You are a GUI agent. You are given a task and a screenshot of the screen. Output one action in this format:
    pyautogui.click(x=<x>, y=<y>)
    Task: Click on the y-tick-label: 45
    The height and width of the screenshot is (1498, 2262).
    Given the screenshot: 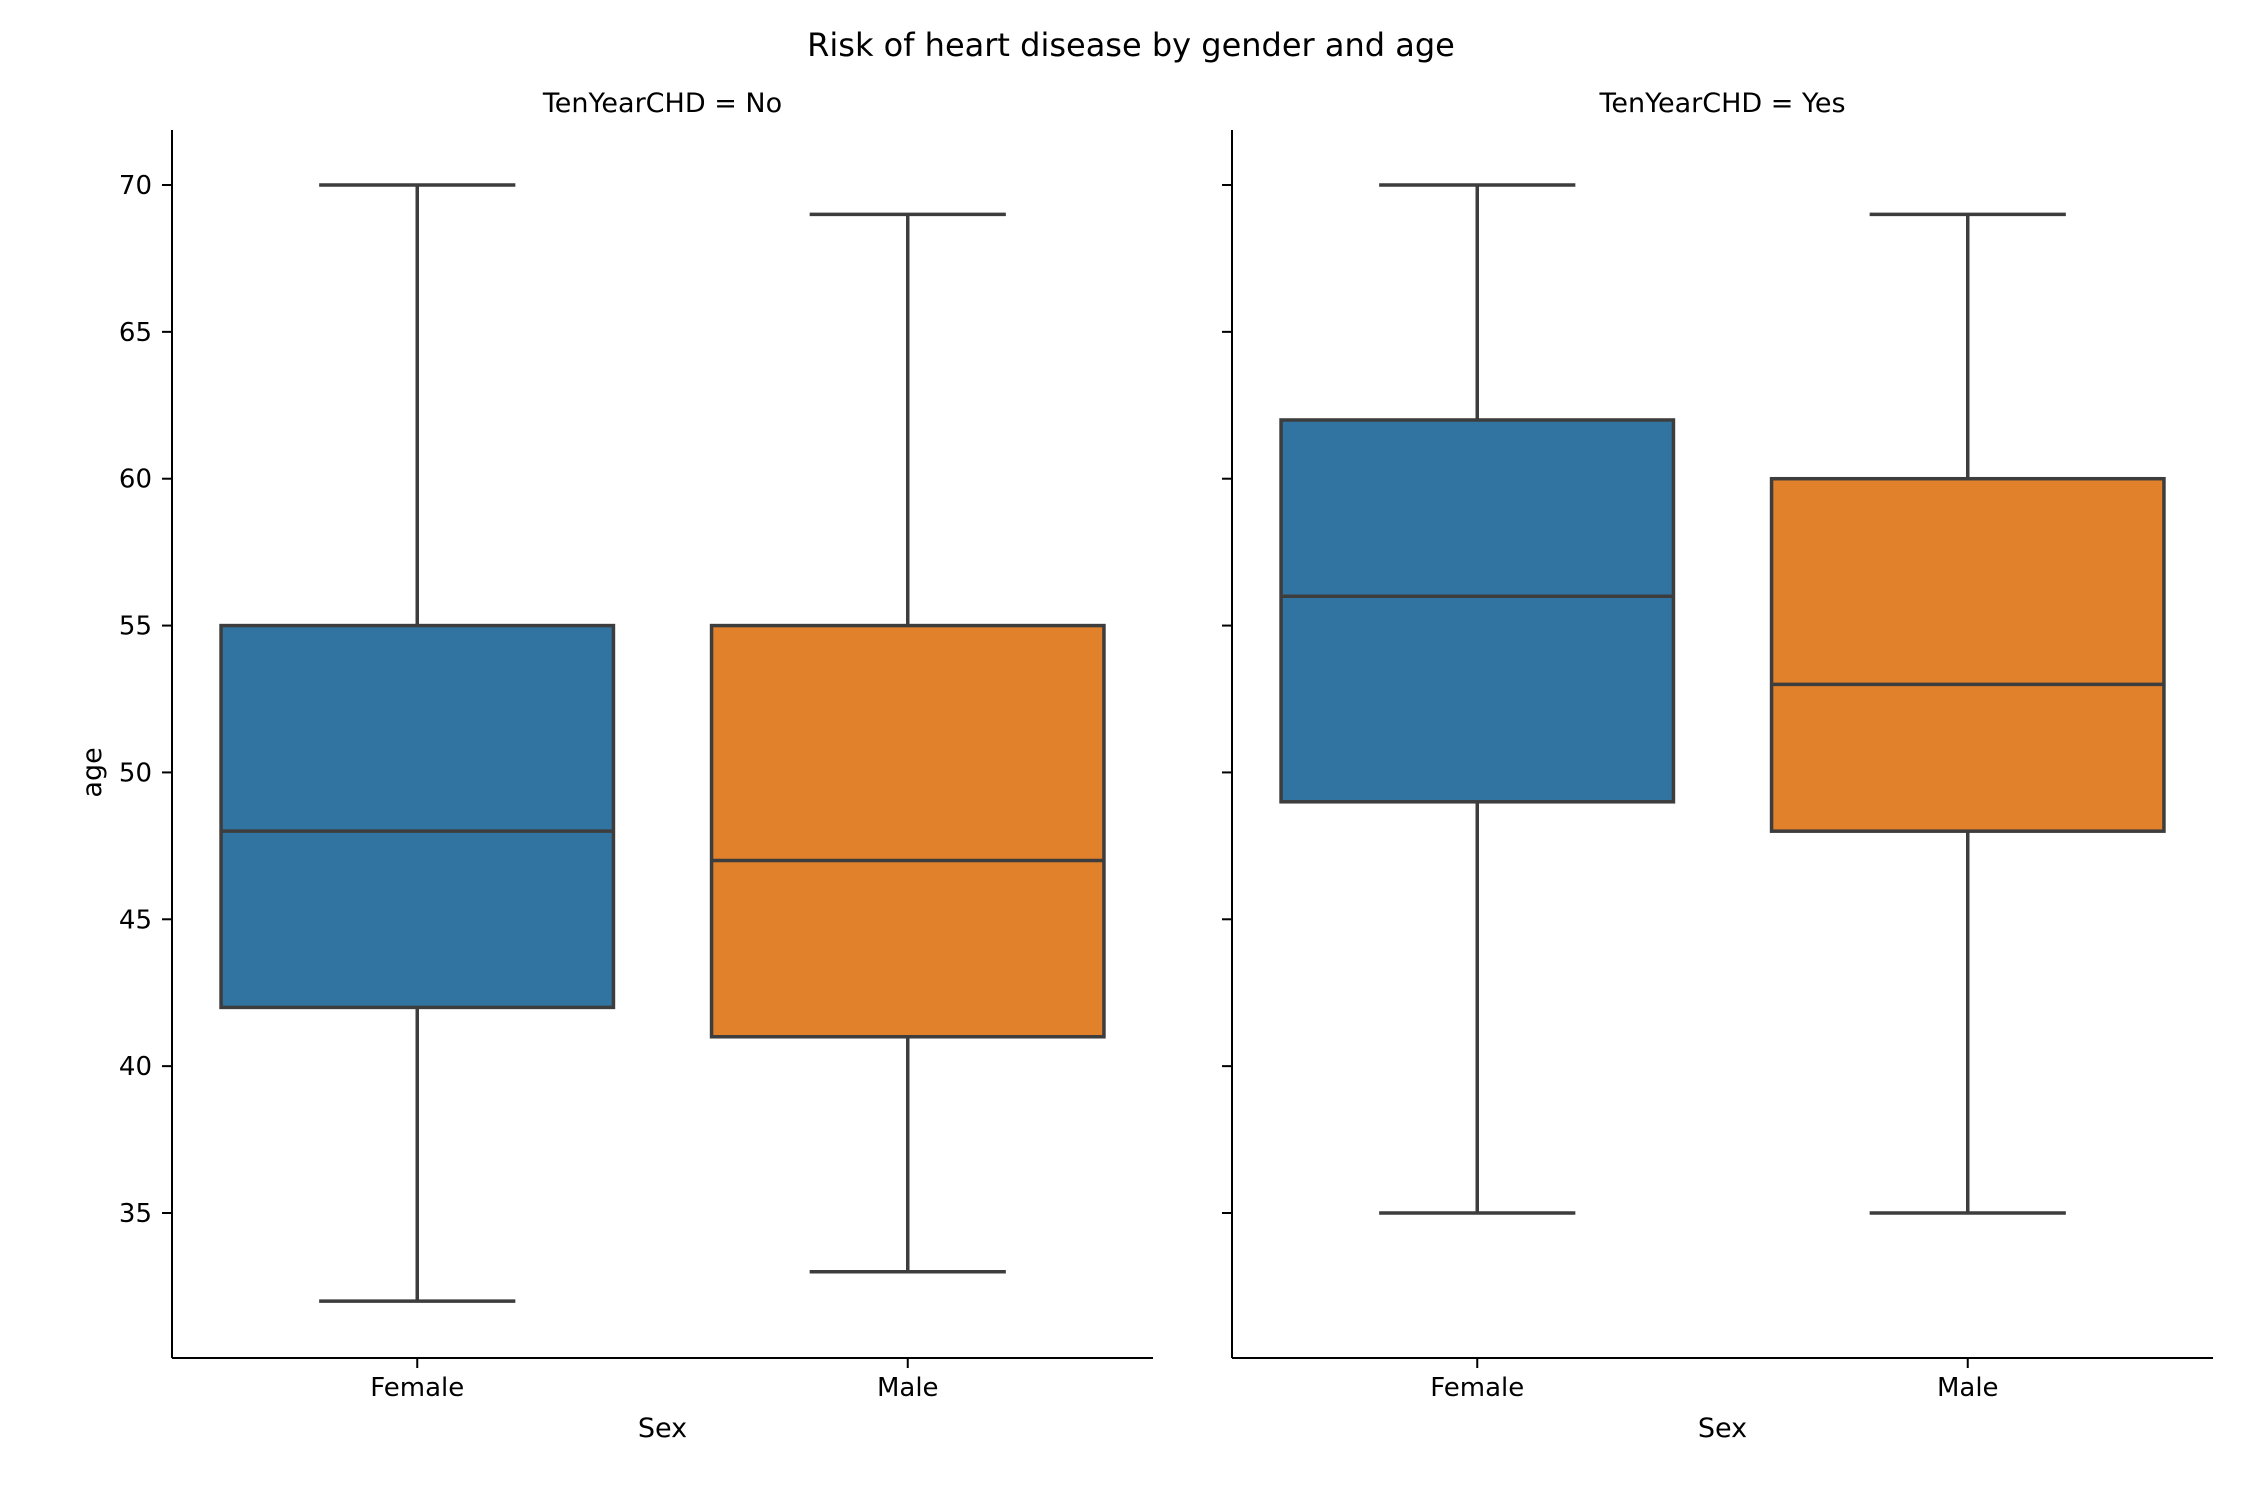 What is the action you would take?
    pyautogui.click(x=135, y=920)
    